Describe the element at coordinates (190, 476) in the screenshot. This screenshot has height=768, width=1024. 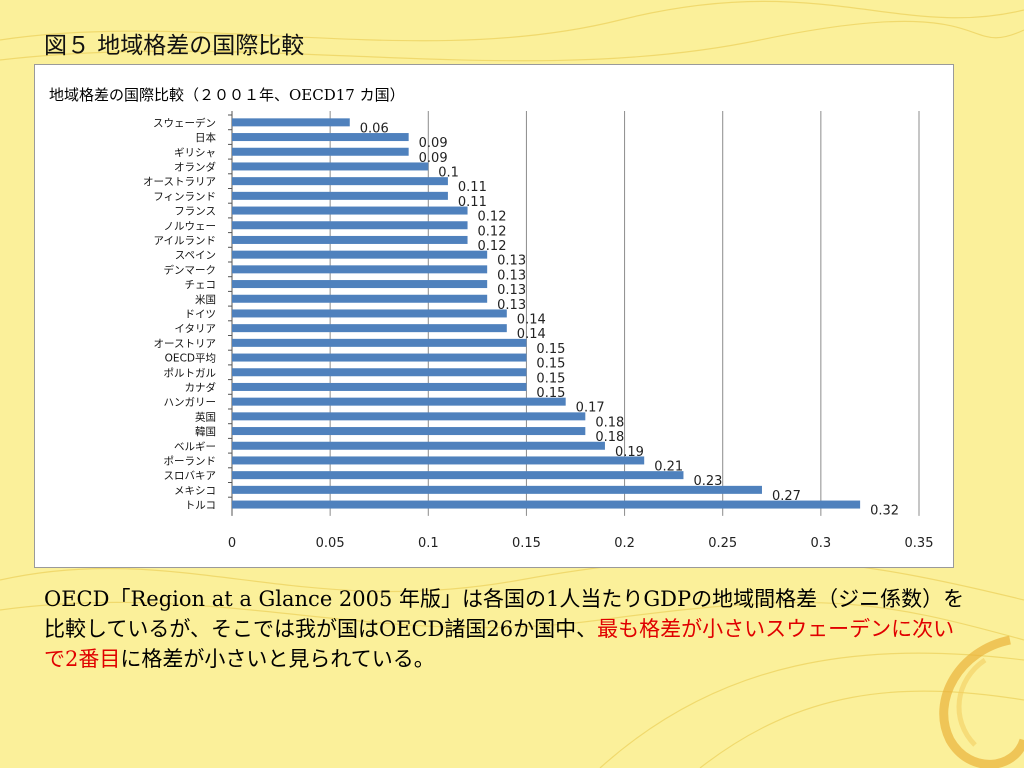
I see `category-label: スロバキア` at that location.